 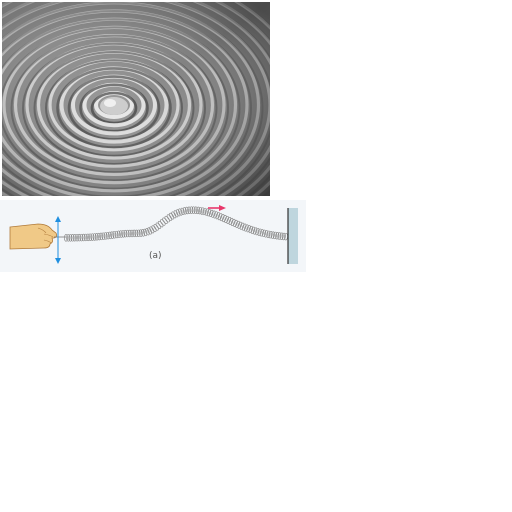 What do you see at coordinates (58, 240) in the screenshot?
I see `double-arrow-icon` at bounding box center [58, 240].